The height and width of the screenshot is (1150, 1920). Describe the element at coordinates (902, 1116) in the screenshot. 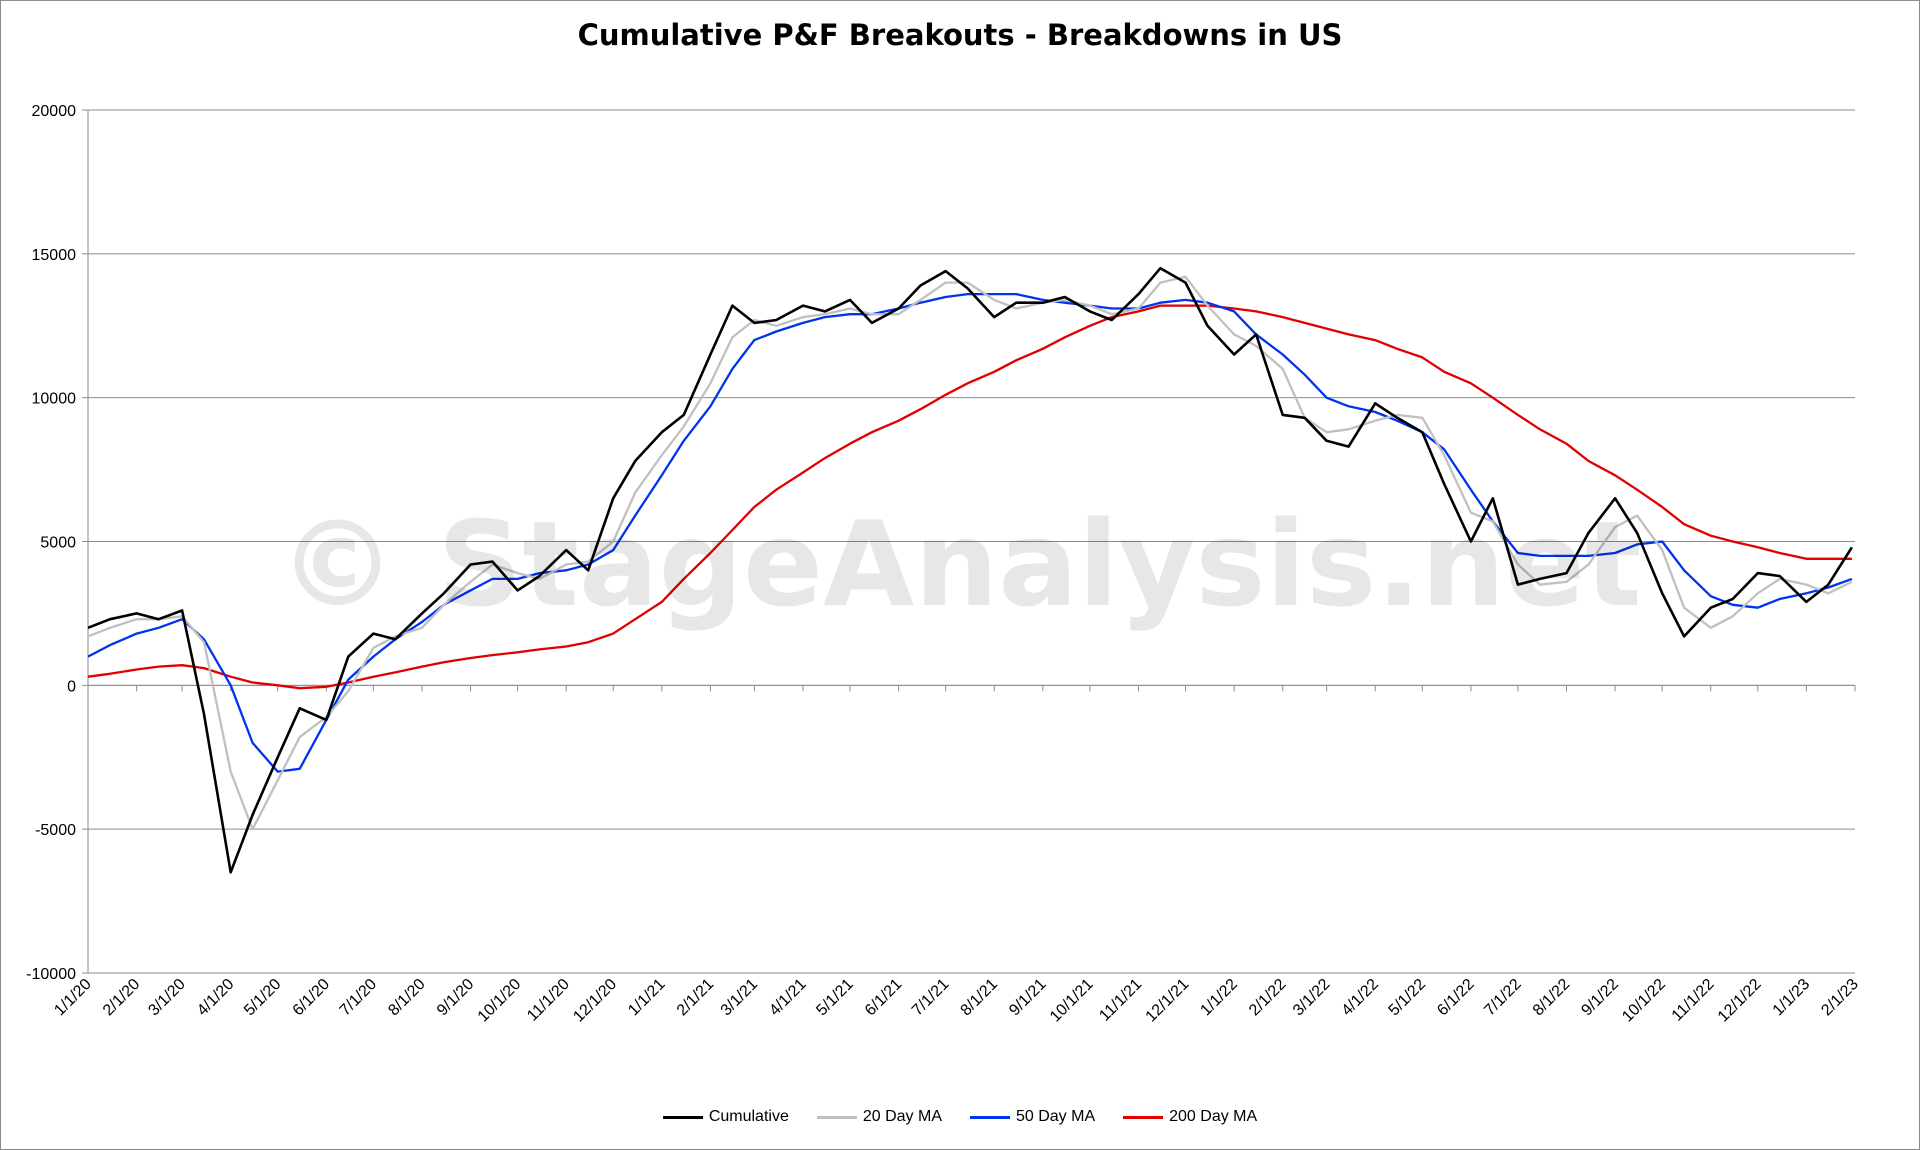

I see `legend-label: 20 Day MA` at that location.